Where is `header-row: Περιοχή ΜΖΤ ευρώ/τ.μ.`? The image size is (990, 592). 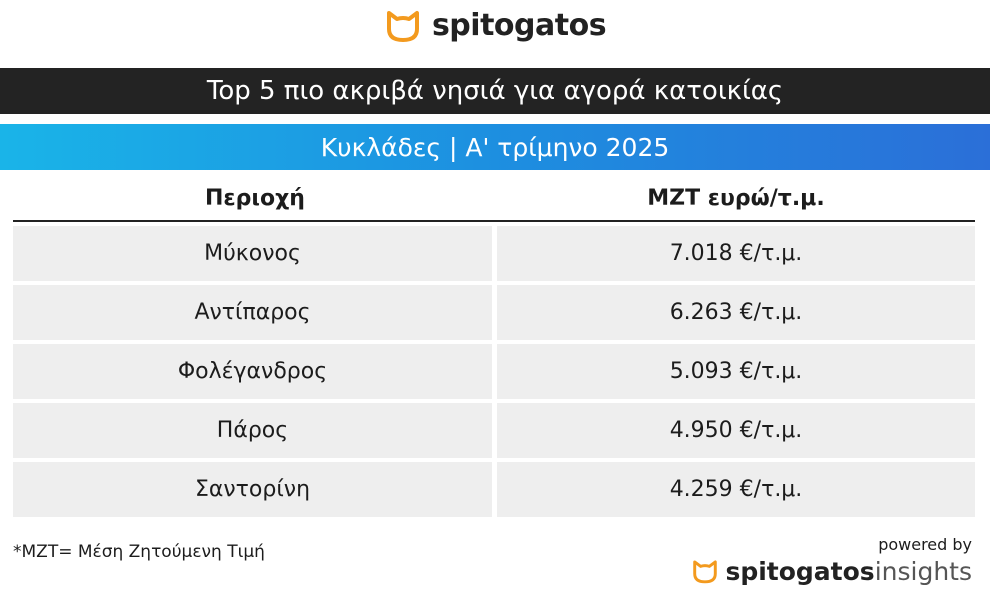
header-row: Περιοχή ΜΖΤ ευρώ/τ.μ. is located at coordinates (494, 199).